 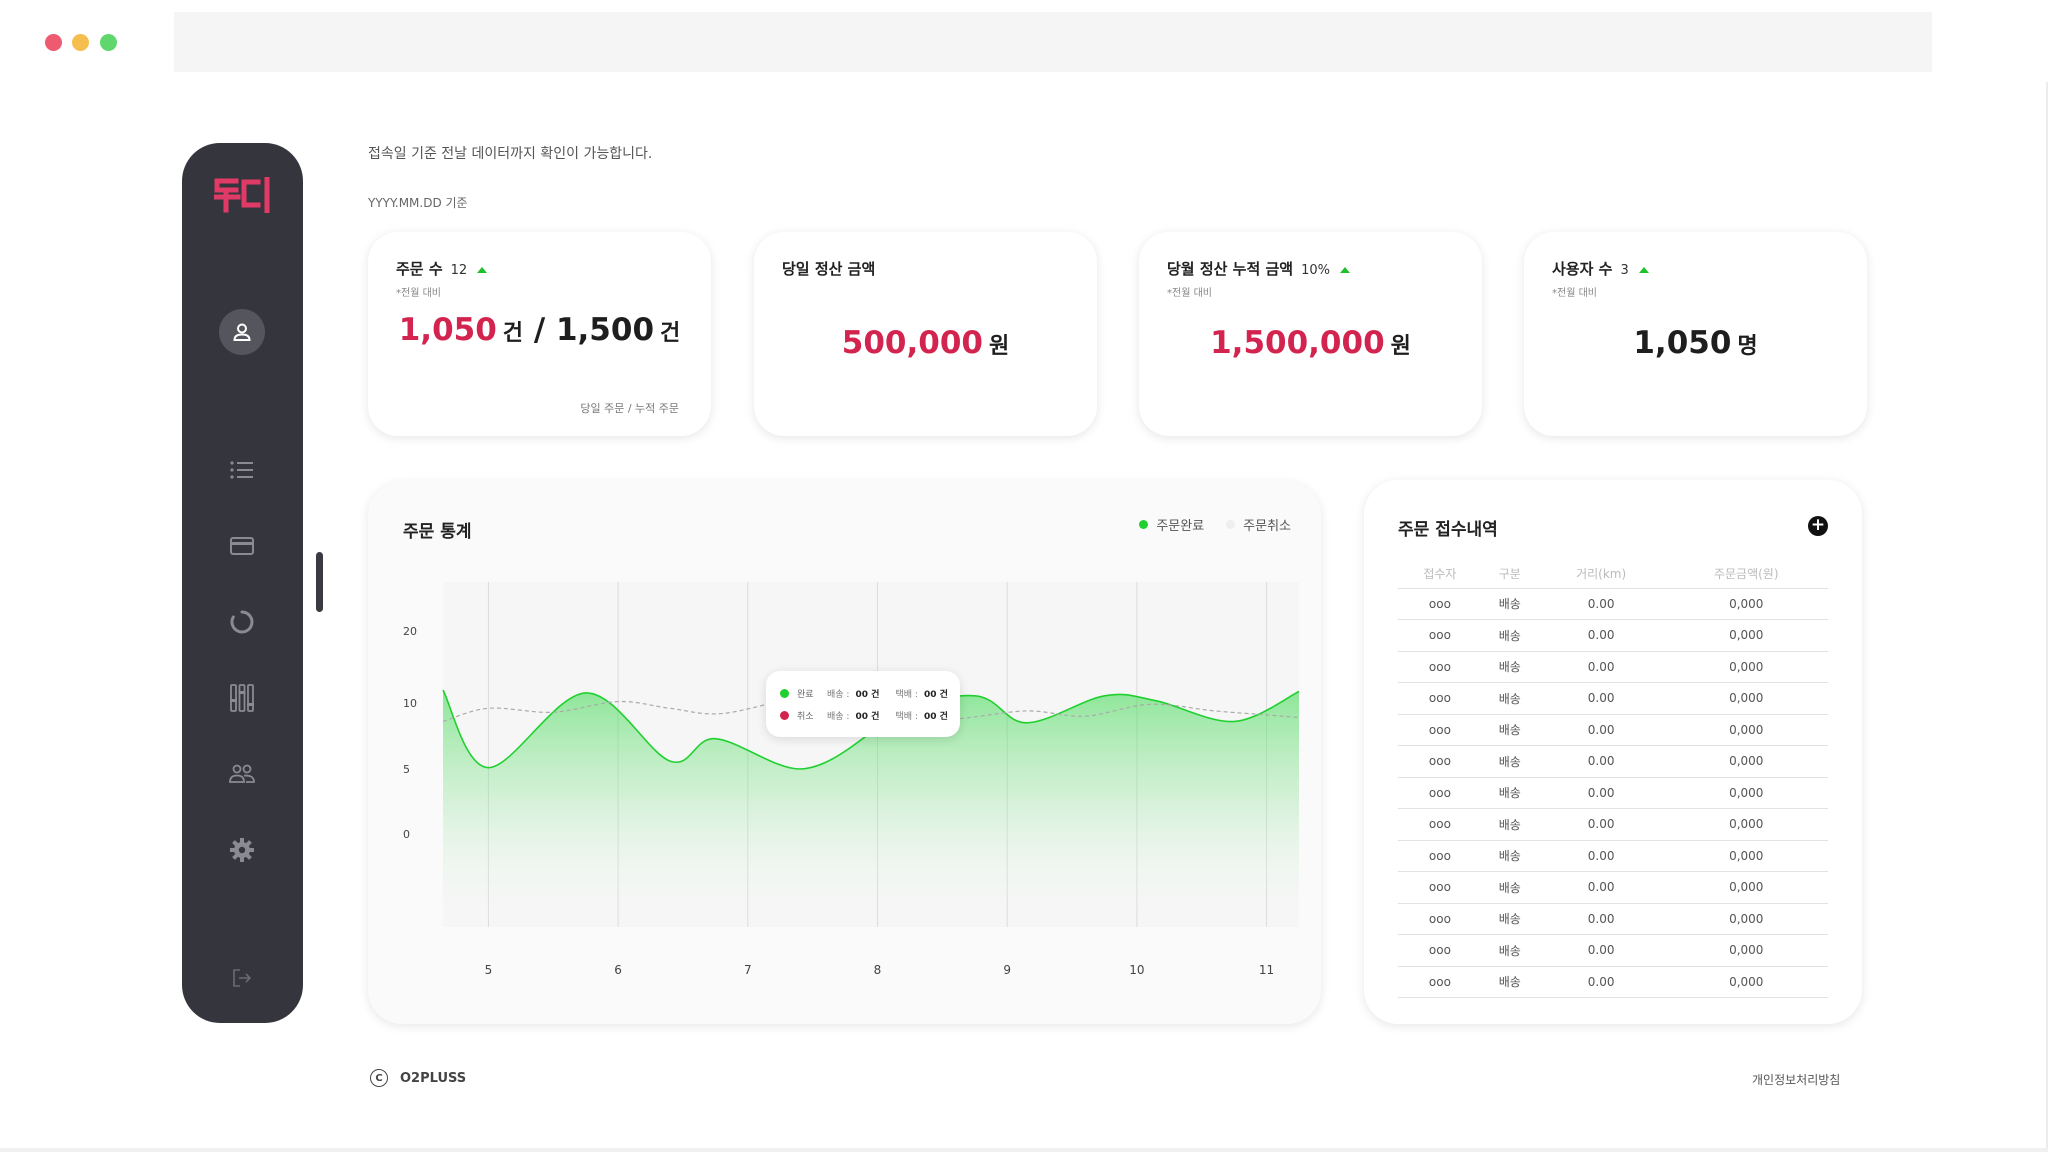 I want to click on legend-complete: 주문완료, so click(x=1171, y=524).